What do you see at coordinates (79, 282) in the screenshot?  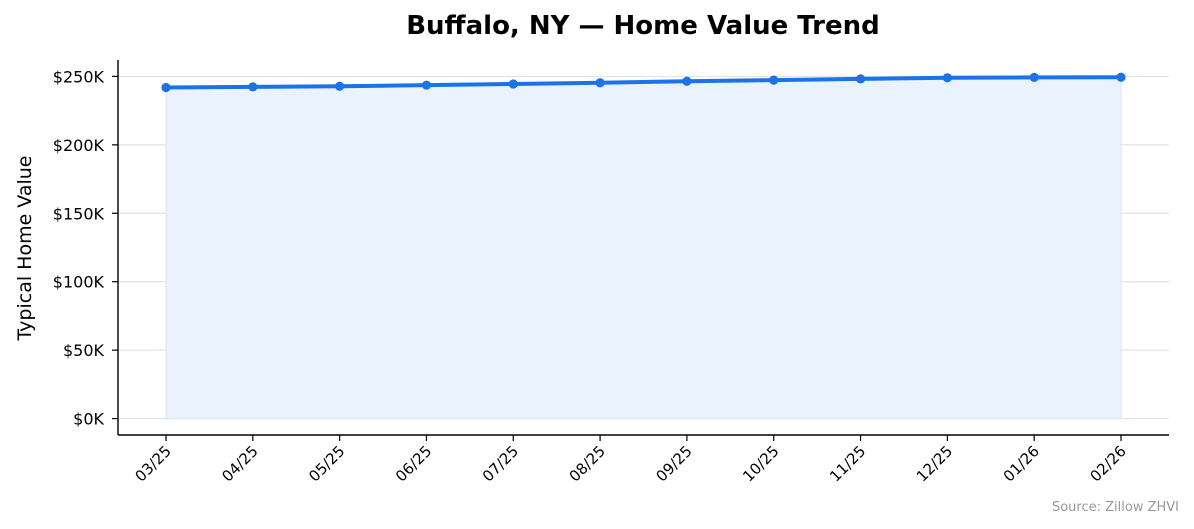 I see `y-tick-label: $100K` at bounding box center [79, 282].